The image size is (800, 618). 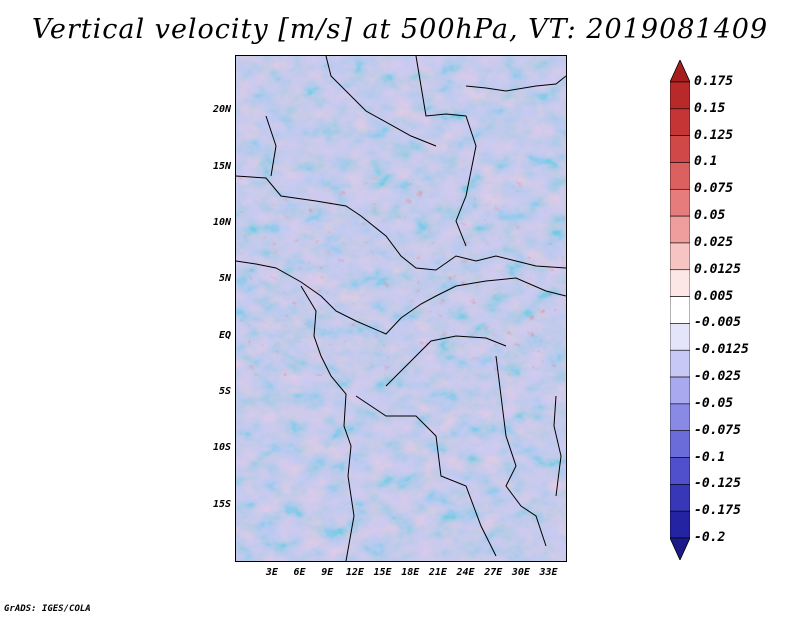 I want to click on lon-tick-label: 15E, so click(x=382, y=572).